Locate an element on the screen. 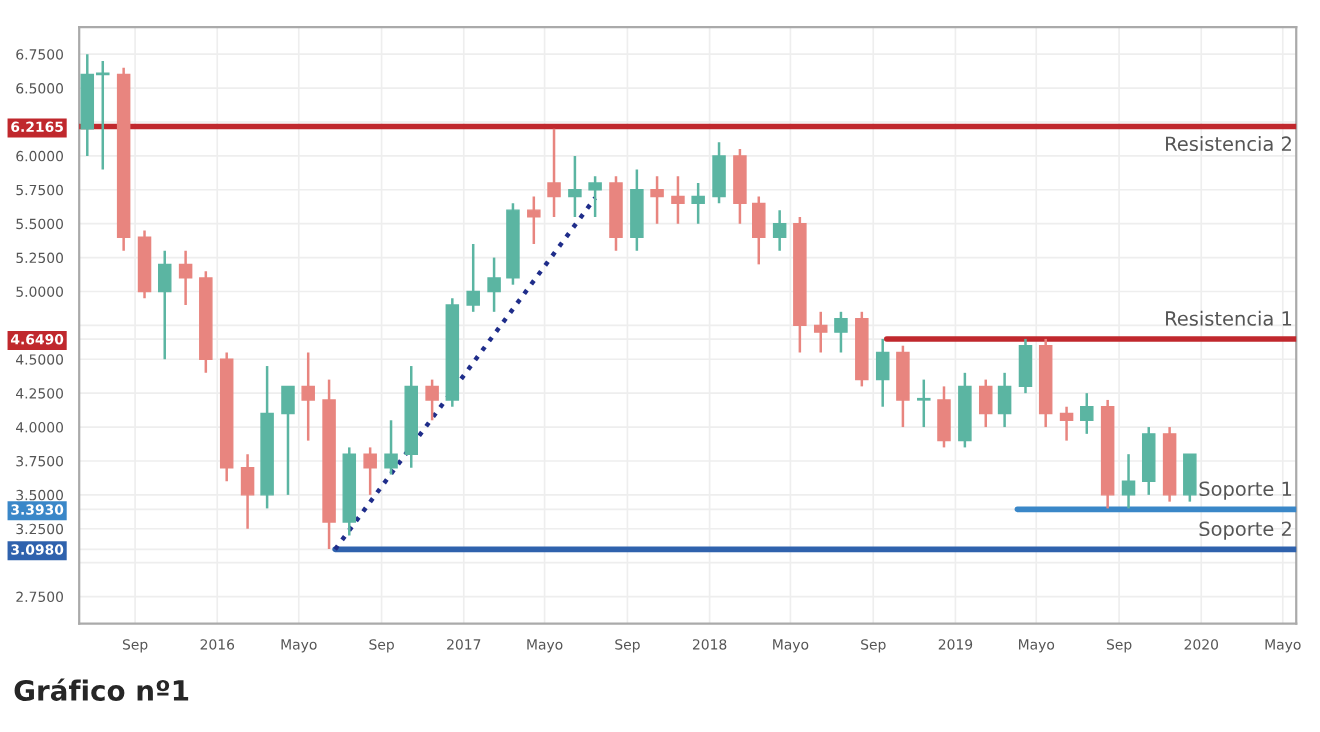 The height and width of the screenshot is (732, 1320). series-label: Resistencia 1 is located at coordinates (1229, 318).